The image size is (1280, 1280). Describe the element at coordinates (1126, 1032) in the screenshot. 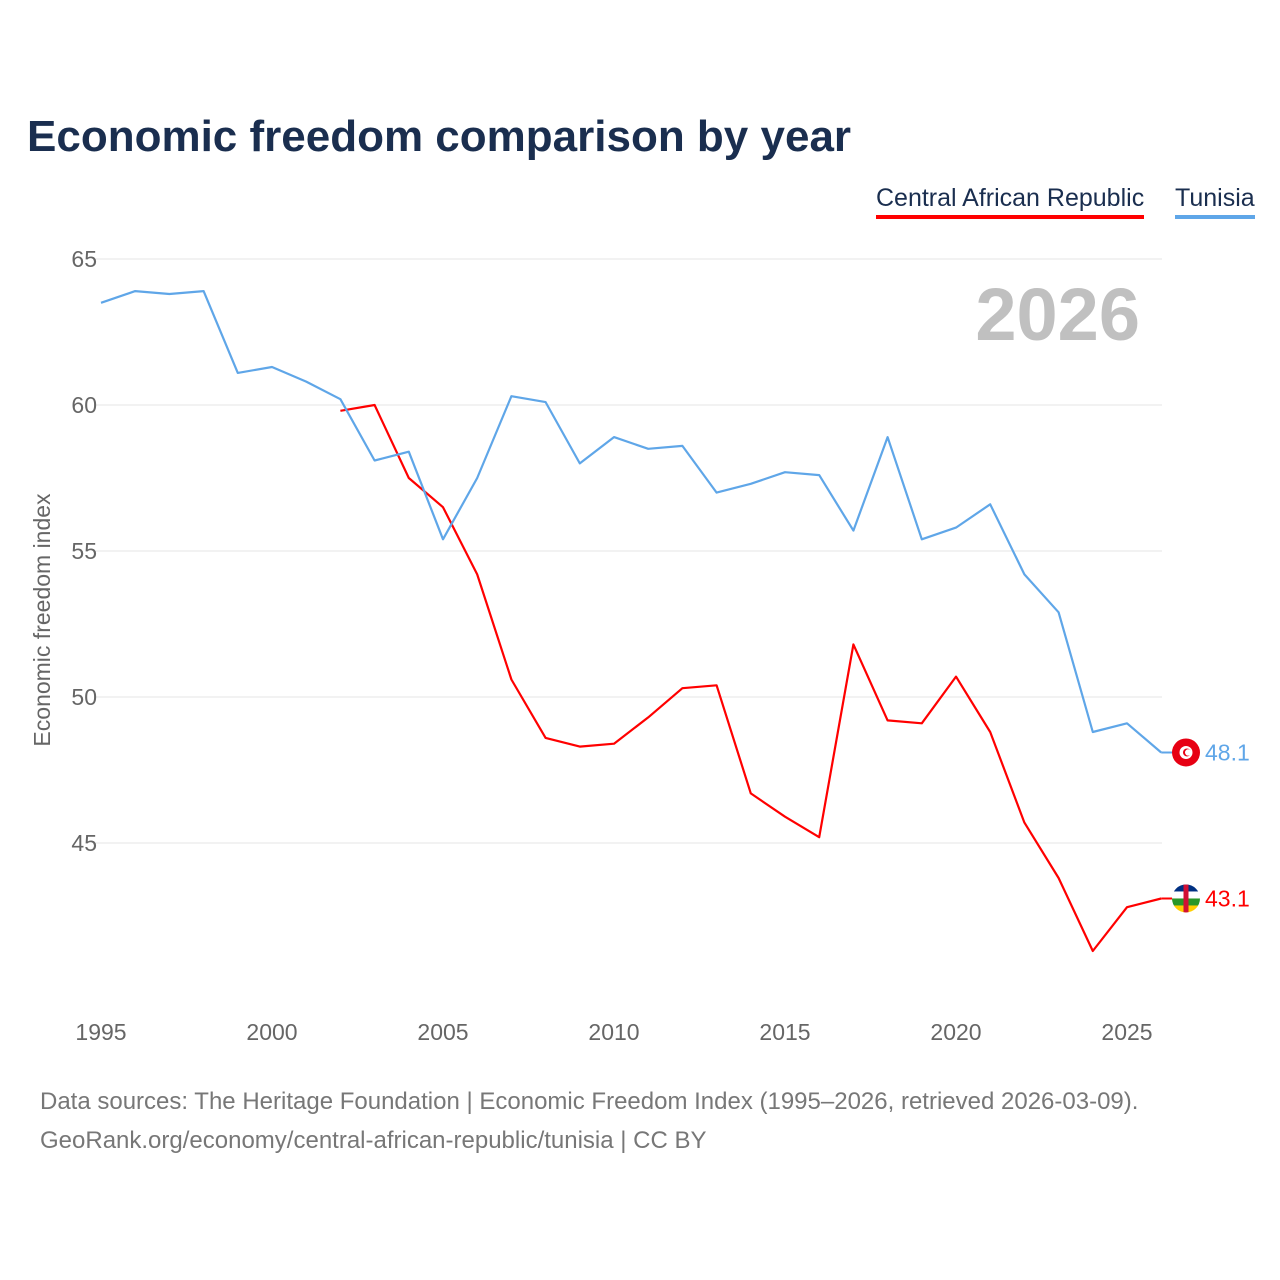

I see `x-tick-label: 2025` at that location.